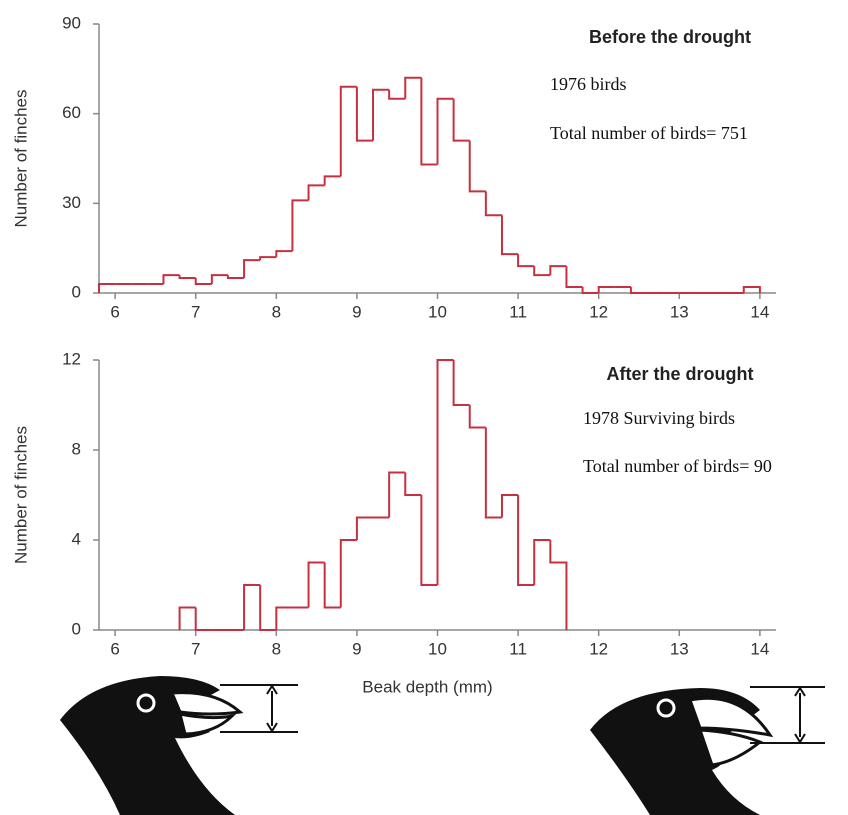  Describe the element at coordinates (649, 133) in the screenshot. I see `panel-annotation: Total number of birds= 751` at that location.